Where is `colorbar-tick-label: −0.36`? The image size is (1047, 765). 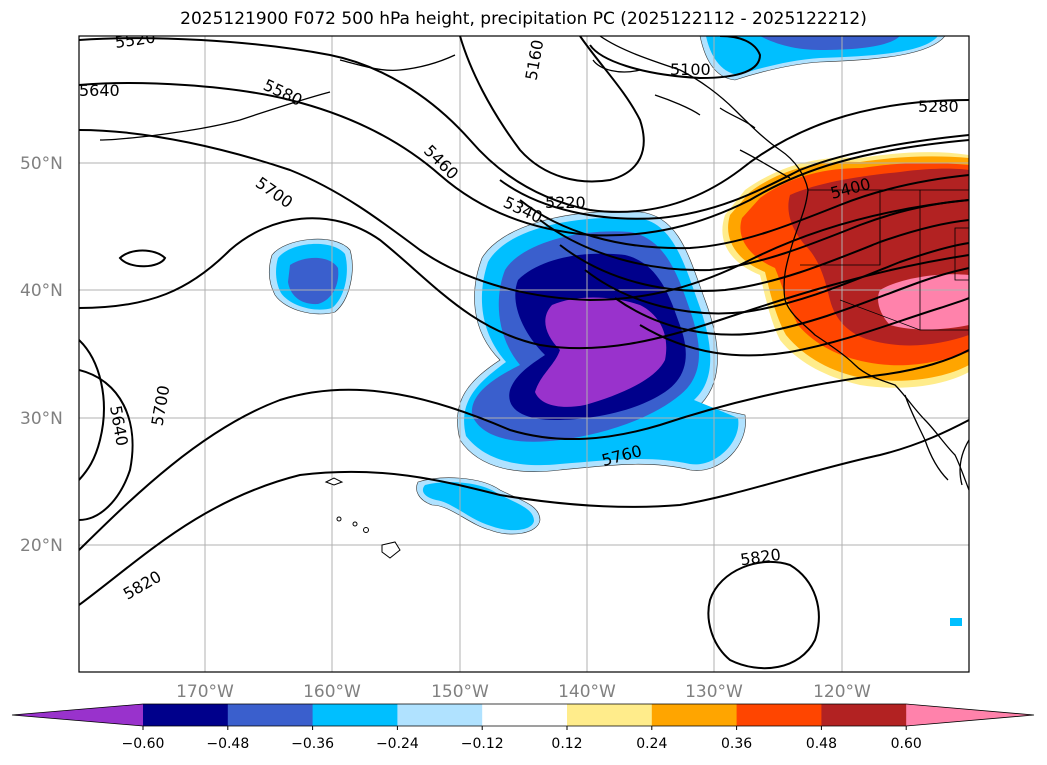
colorbar-tick-label: −0.36 is located at coordinates (312, 744).